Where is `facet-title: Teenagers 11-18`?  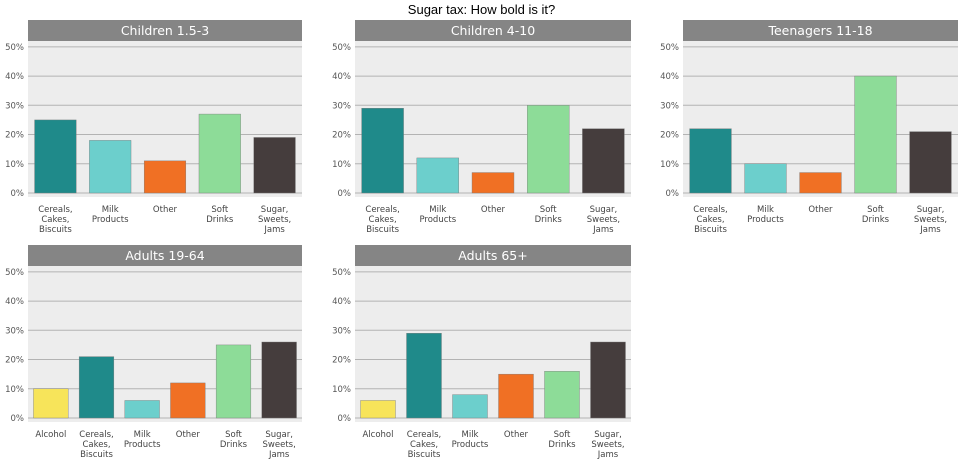
facet-title: Teenagers 11-18 is located at coordinates (819, 30).